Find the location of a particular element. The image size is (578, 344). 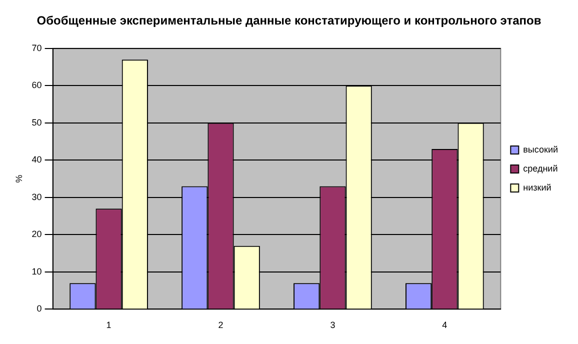

y-tick-label: 50 is located at coordinates (37, 122).